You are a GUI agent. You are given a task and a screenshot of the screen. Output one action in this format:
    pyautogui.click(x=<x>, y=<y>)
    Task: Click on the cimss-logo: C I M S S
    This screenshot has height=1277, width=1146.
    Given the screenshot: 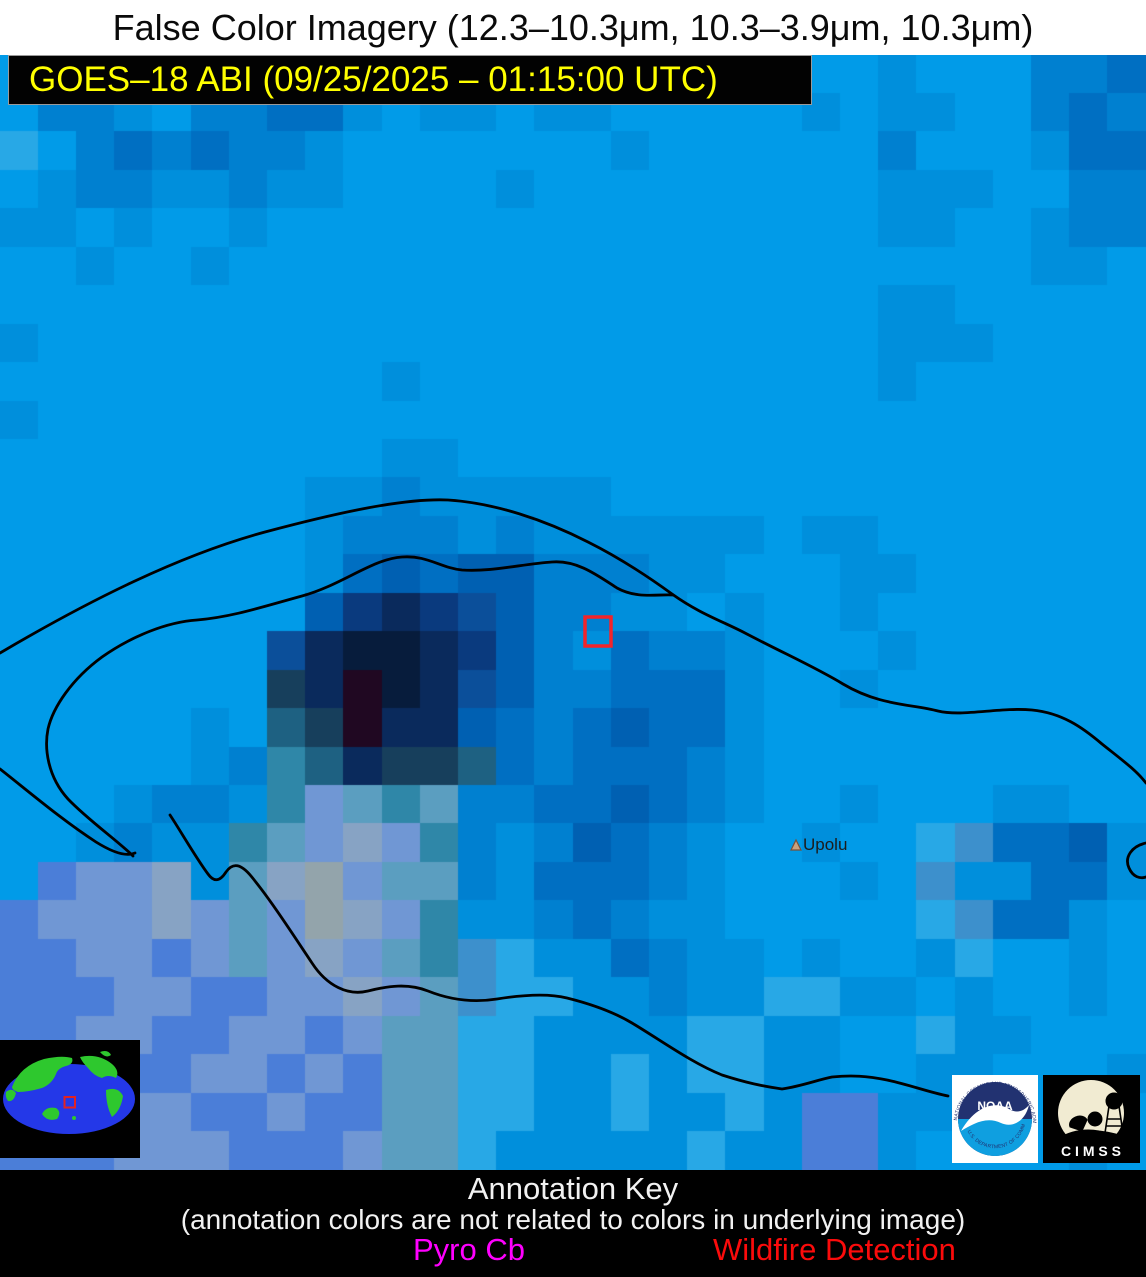 What is the action you would take?
    pyautogui.click(x=1091, y=1119)
    